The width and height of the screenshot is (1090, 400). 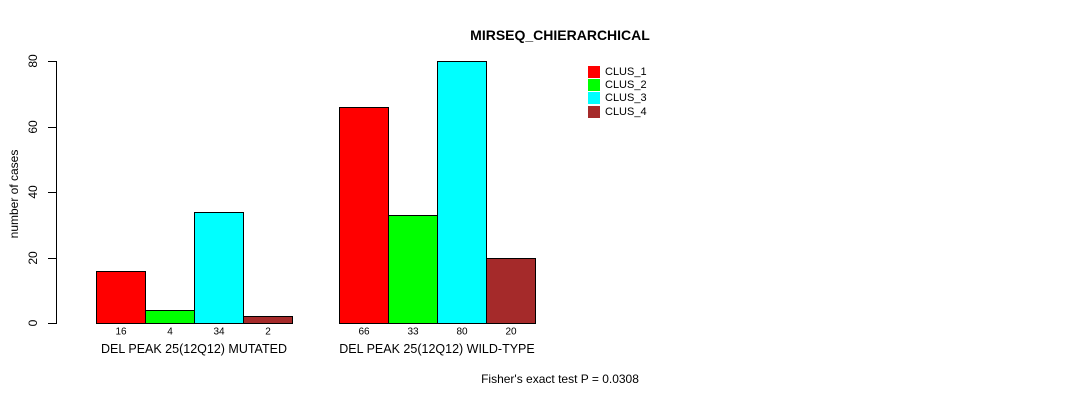 I want to click on chart-title: MIRSEQ_CHIERARCHICAL, so click(x=560, y=35).